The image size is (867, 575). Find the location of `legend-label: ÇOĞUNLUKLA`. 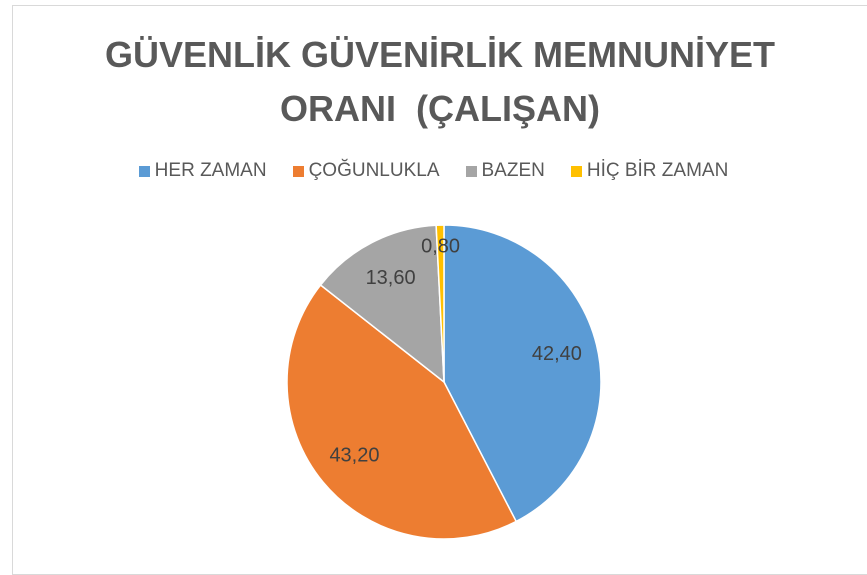

legend-label: ÇOĞUNLUKLA is located at coordinates (374, 170).